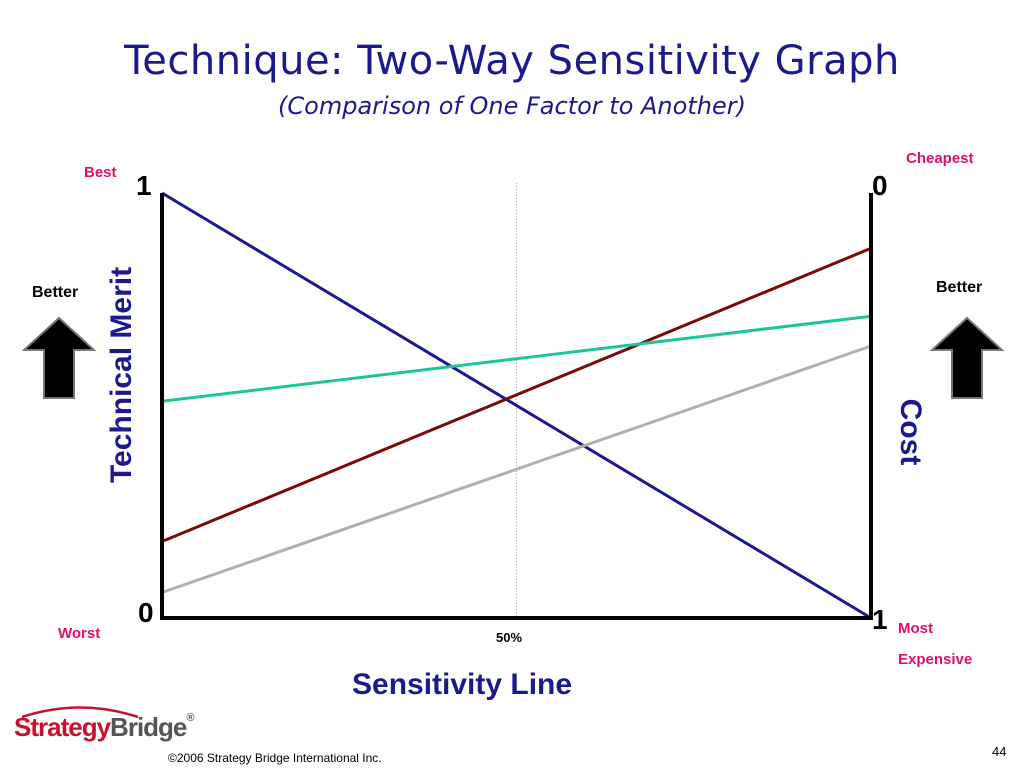 Image resolution: width=1024 pixels, height=768 pixels. Describe the element at coordinates (100, 172) in the screenshot. I see `best-label: Best` at that location.